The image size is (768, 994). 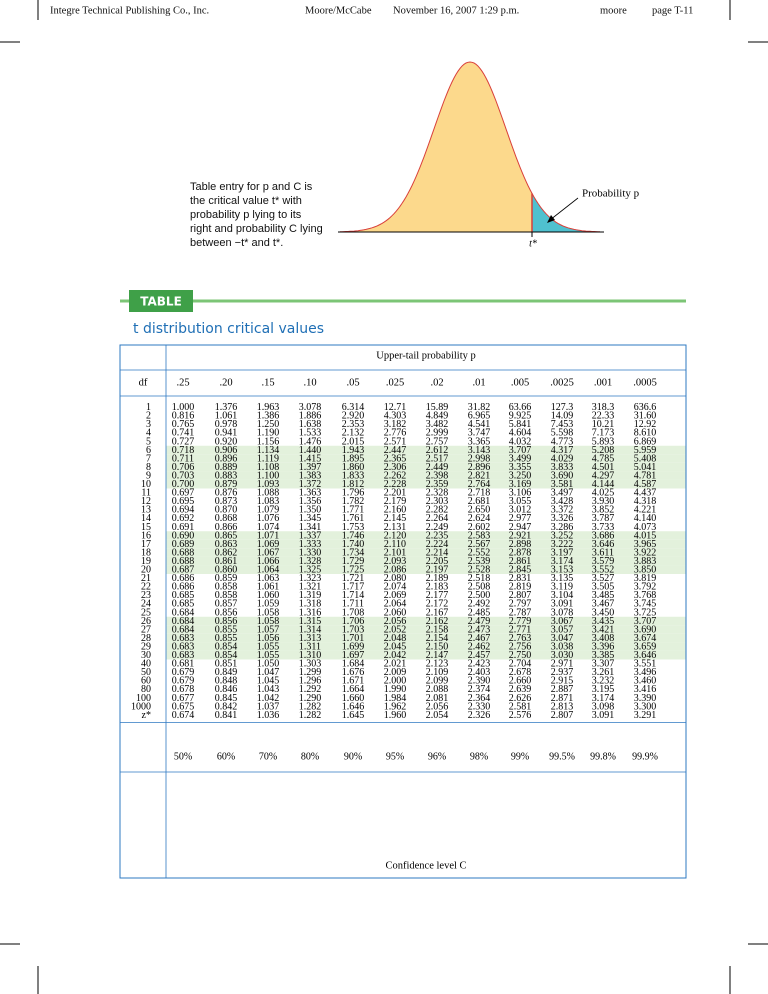 I want to click on value-cell: 1.156, so click(x=268, y=441).